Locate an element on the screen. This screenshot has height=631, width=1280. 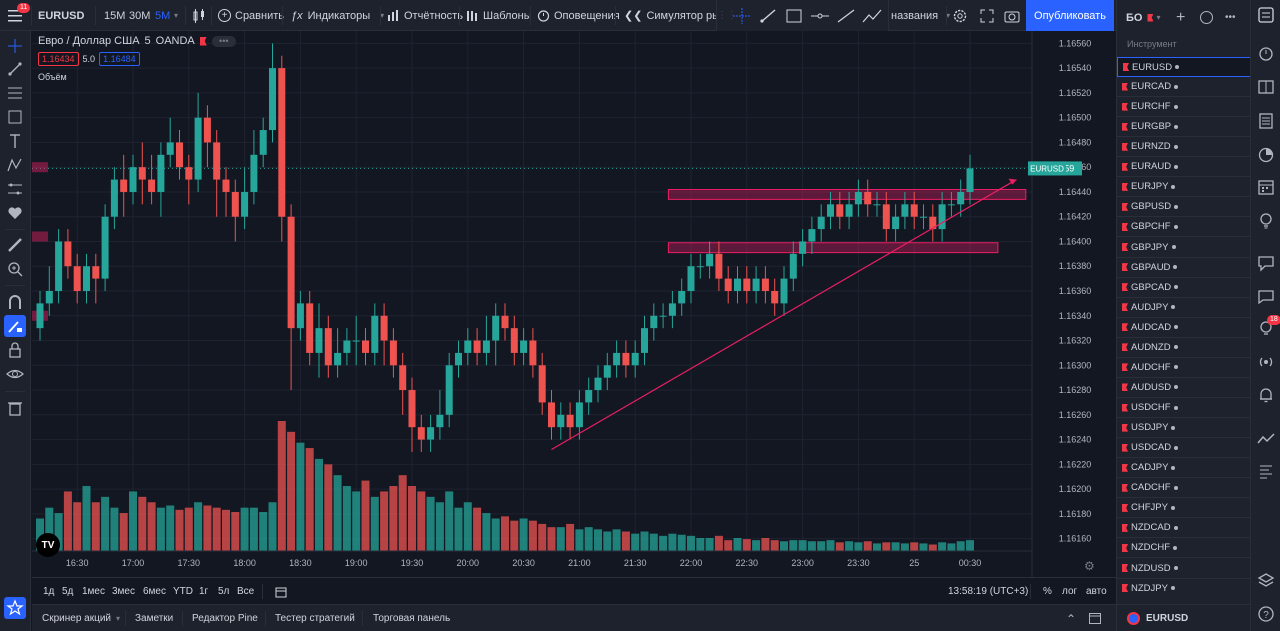
dom-button is located at coordinates (1266, 472).